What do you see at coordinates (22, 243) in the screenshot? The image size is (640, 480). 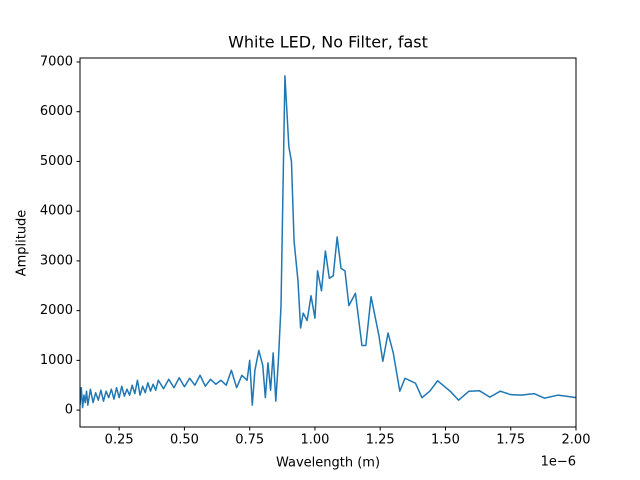 I see `y-axis-label: Amplitude` at bounding box center [22, 243].